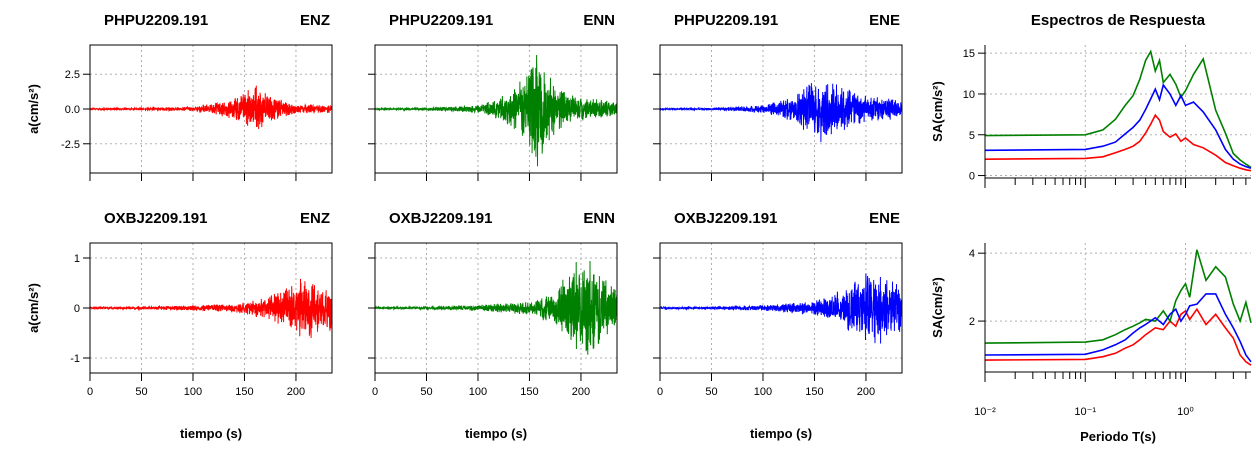 This screenshot has width=1256, height=451. I want to click on y-tick-label: -2.5, so click(70, 145).